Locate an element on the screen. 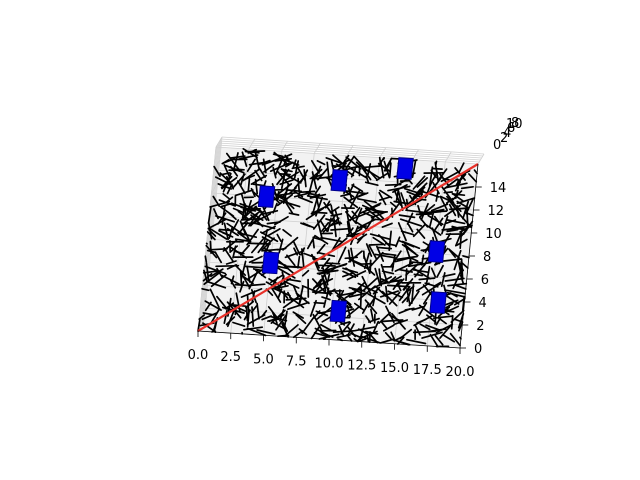  x-tick-label: 2.5 is located at coordinates (230, 357).